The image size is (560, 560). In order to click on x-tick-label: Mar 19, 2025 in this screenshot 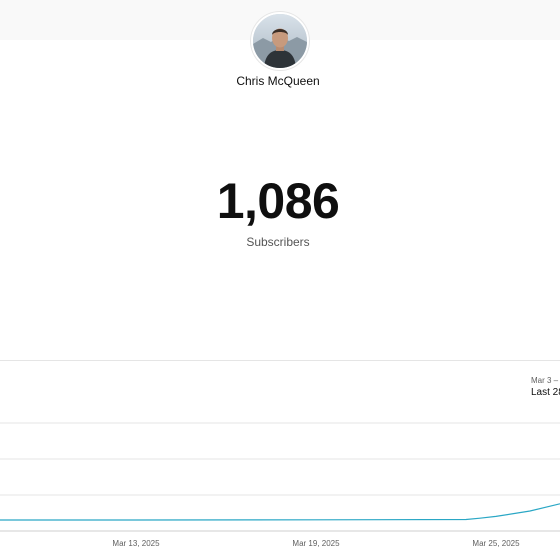, I will do `click(316, 543)`.